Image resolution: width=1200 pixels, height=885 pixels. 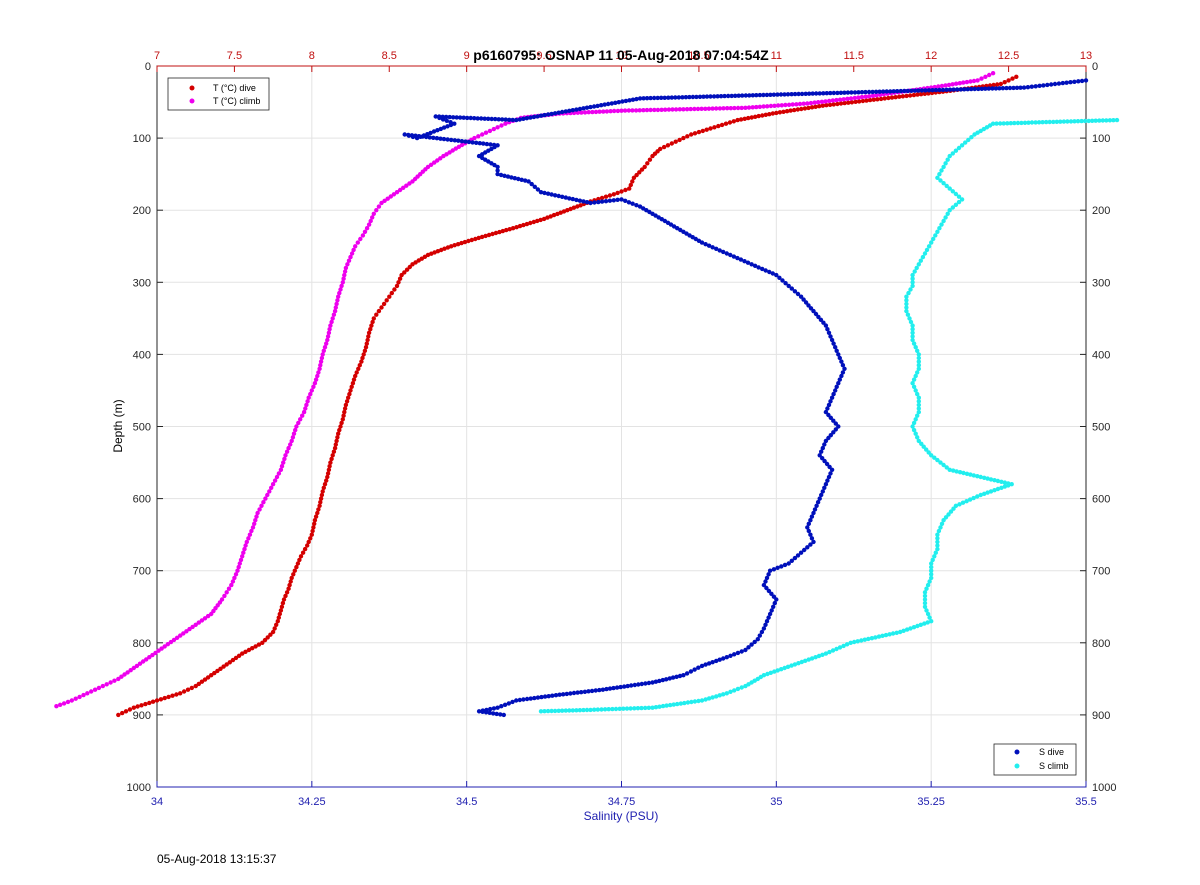 I want to click on x-tick-label-salinity: 35, so click(x=776, y=802).